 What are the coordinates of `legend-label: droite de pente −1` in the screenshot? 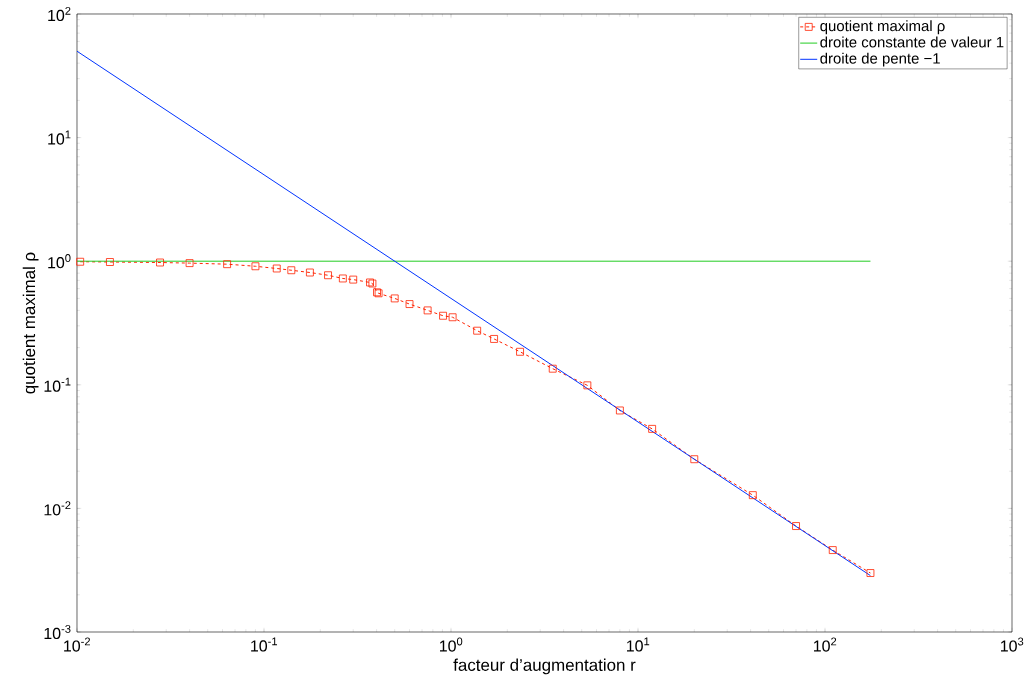 It's located at (880, 59).